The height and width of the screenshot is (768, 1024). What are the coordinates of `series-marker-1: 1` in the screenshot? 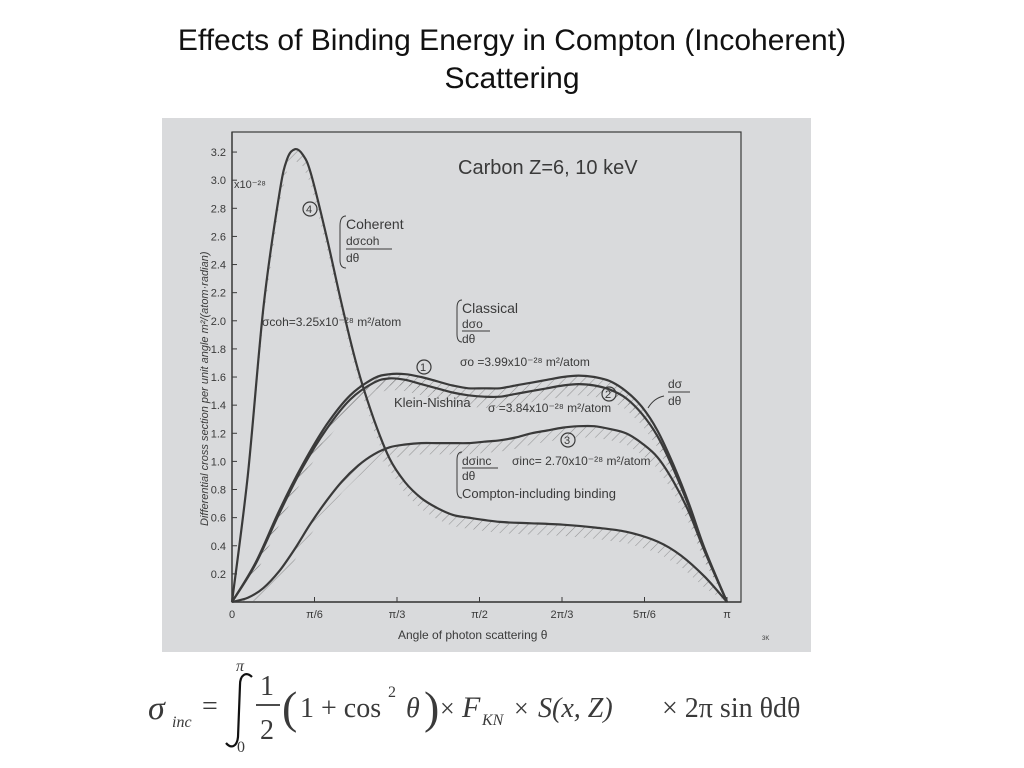 It's located at (424, 367).